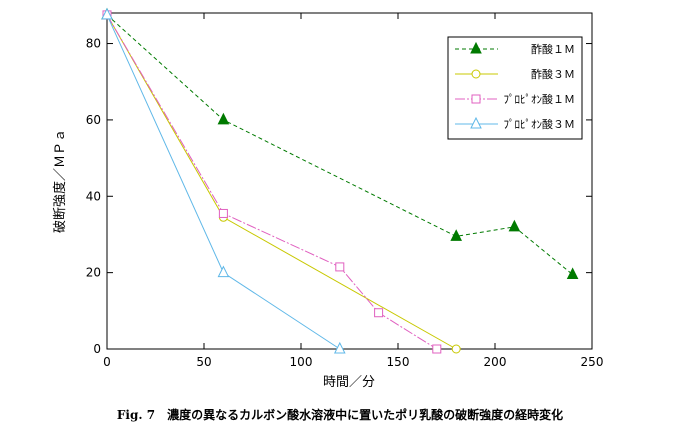  Describe the element at coordinates (365, 415) in the screenshot. I see `figure-caption-text: 濃度の異なるカルボン酸水溶液中に置いたポリ乳酸の破断強度の経時変化` at that location.